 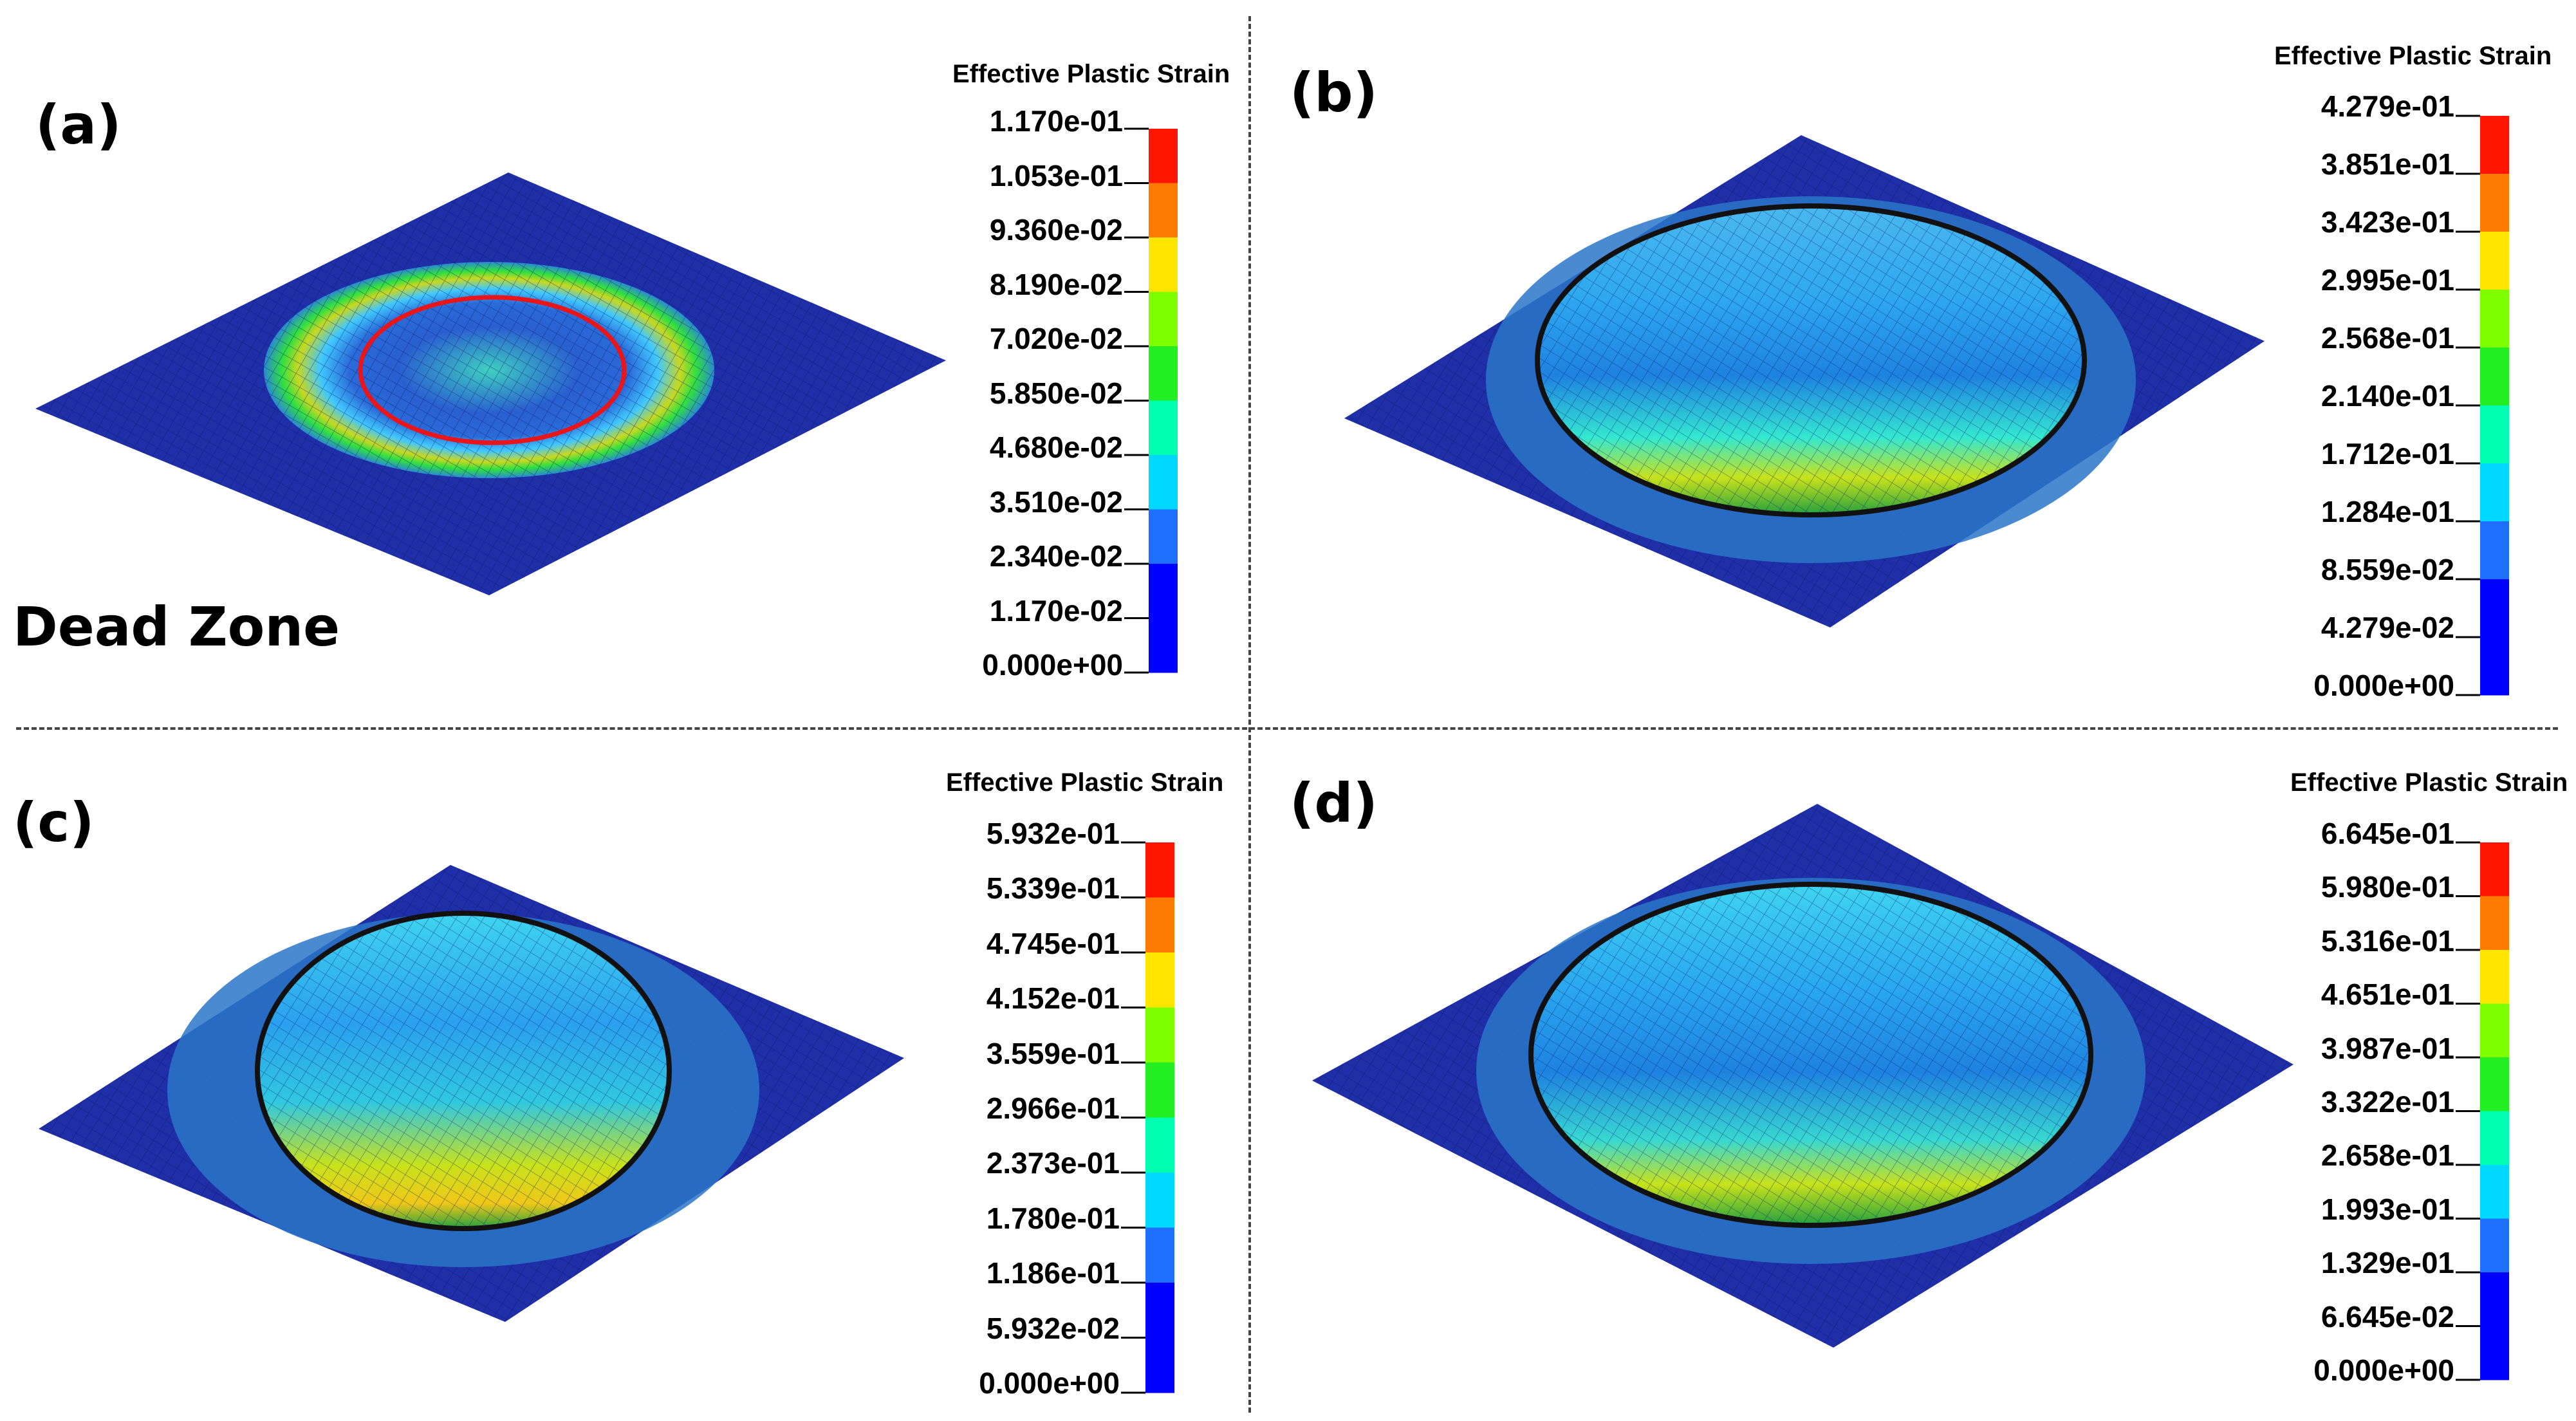 What do you see at coordinates (1053, 998) in the screenshot?
I see `tick-label: 4.152e-01` at bounding box center [1053, 998].